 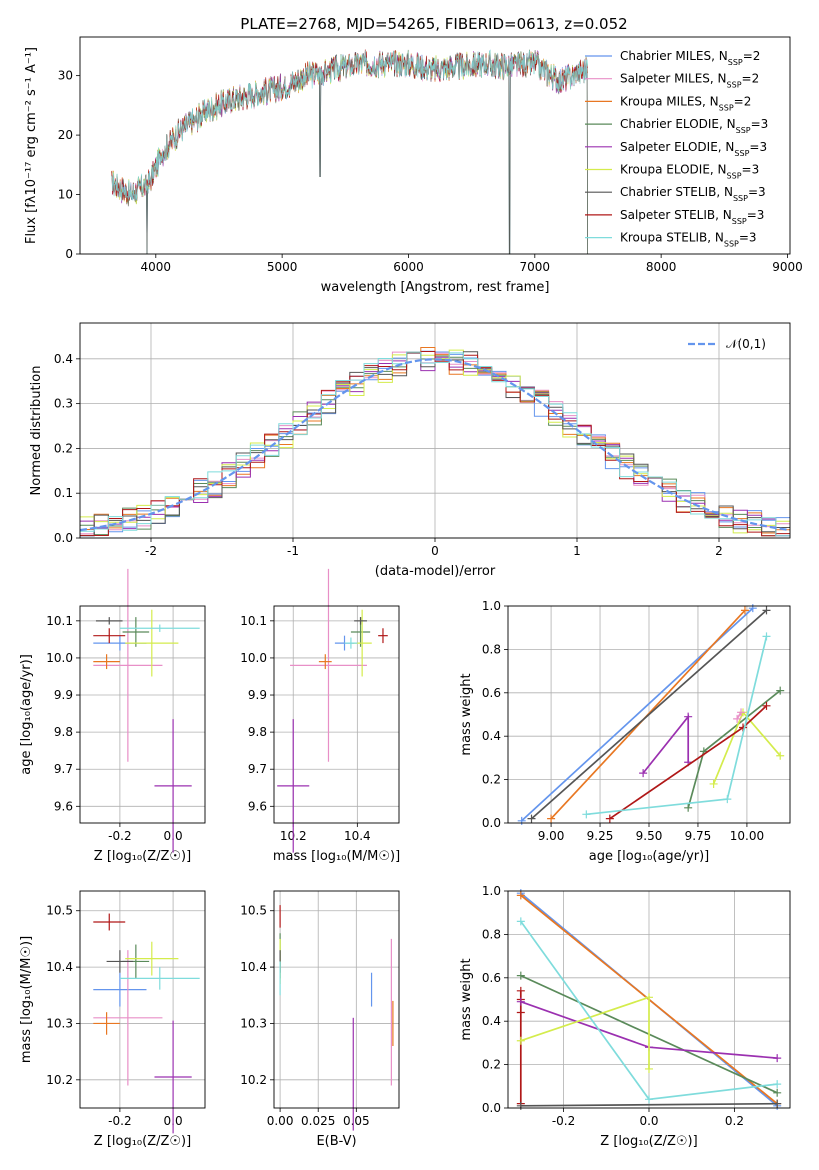 I want to click on residuals-ylabel: Normed distribution, so click(x=36, y=431).